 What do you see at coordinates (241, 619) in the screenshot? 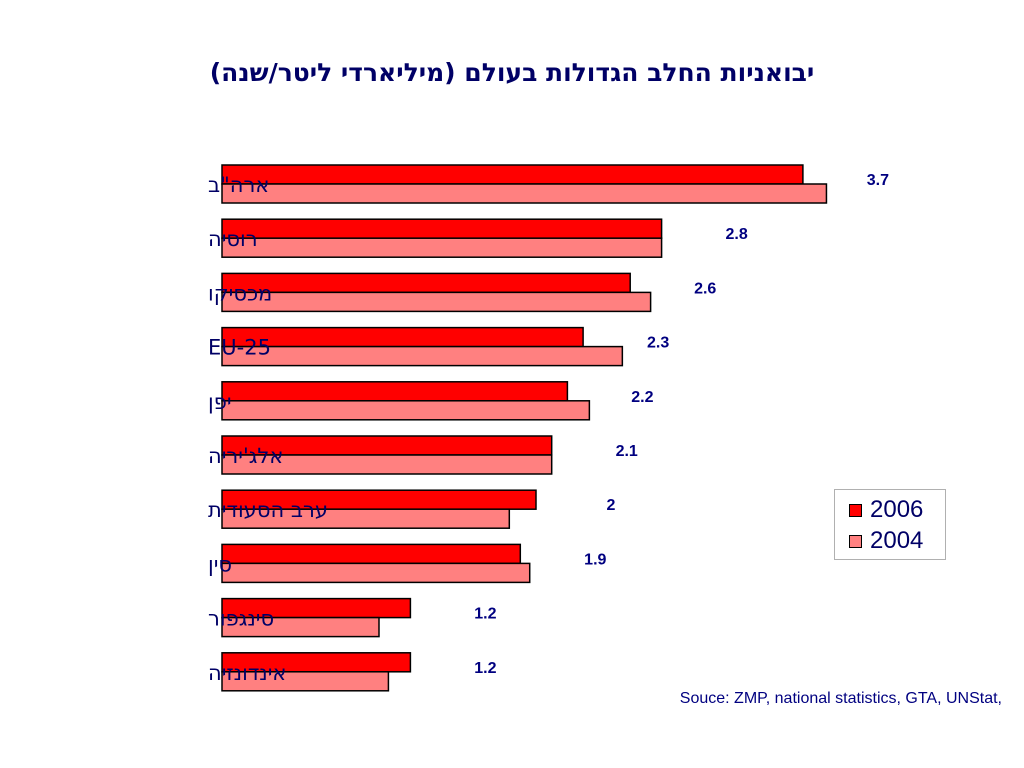
I see `category-label-8: סינגפור` at bounding box center [241, 619].